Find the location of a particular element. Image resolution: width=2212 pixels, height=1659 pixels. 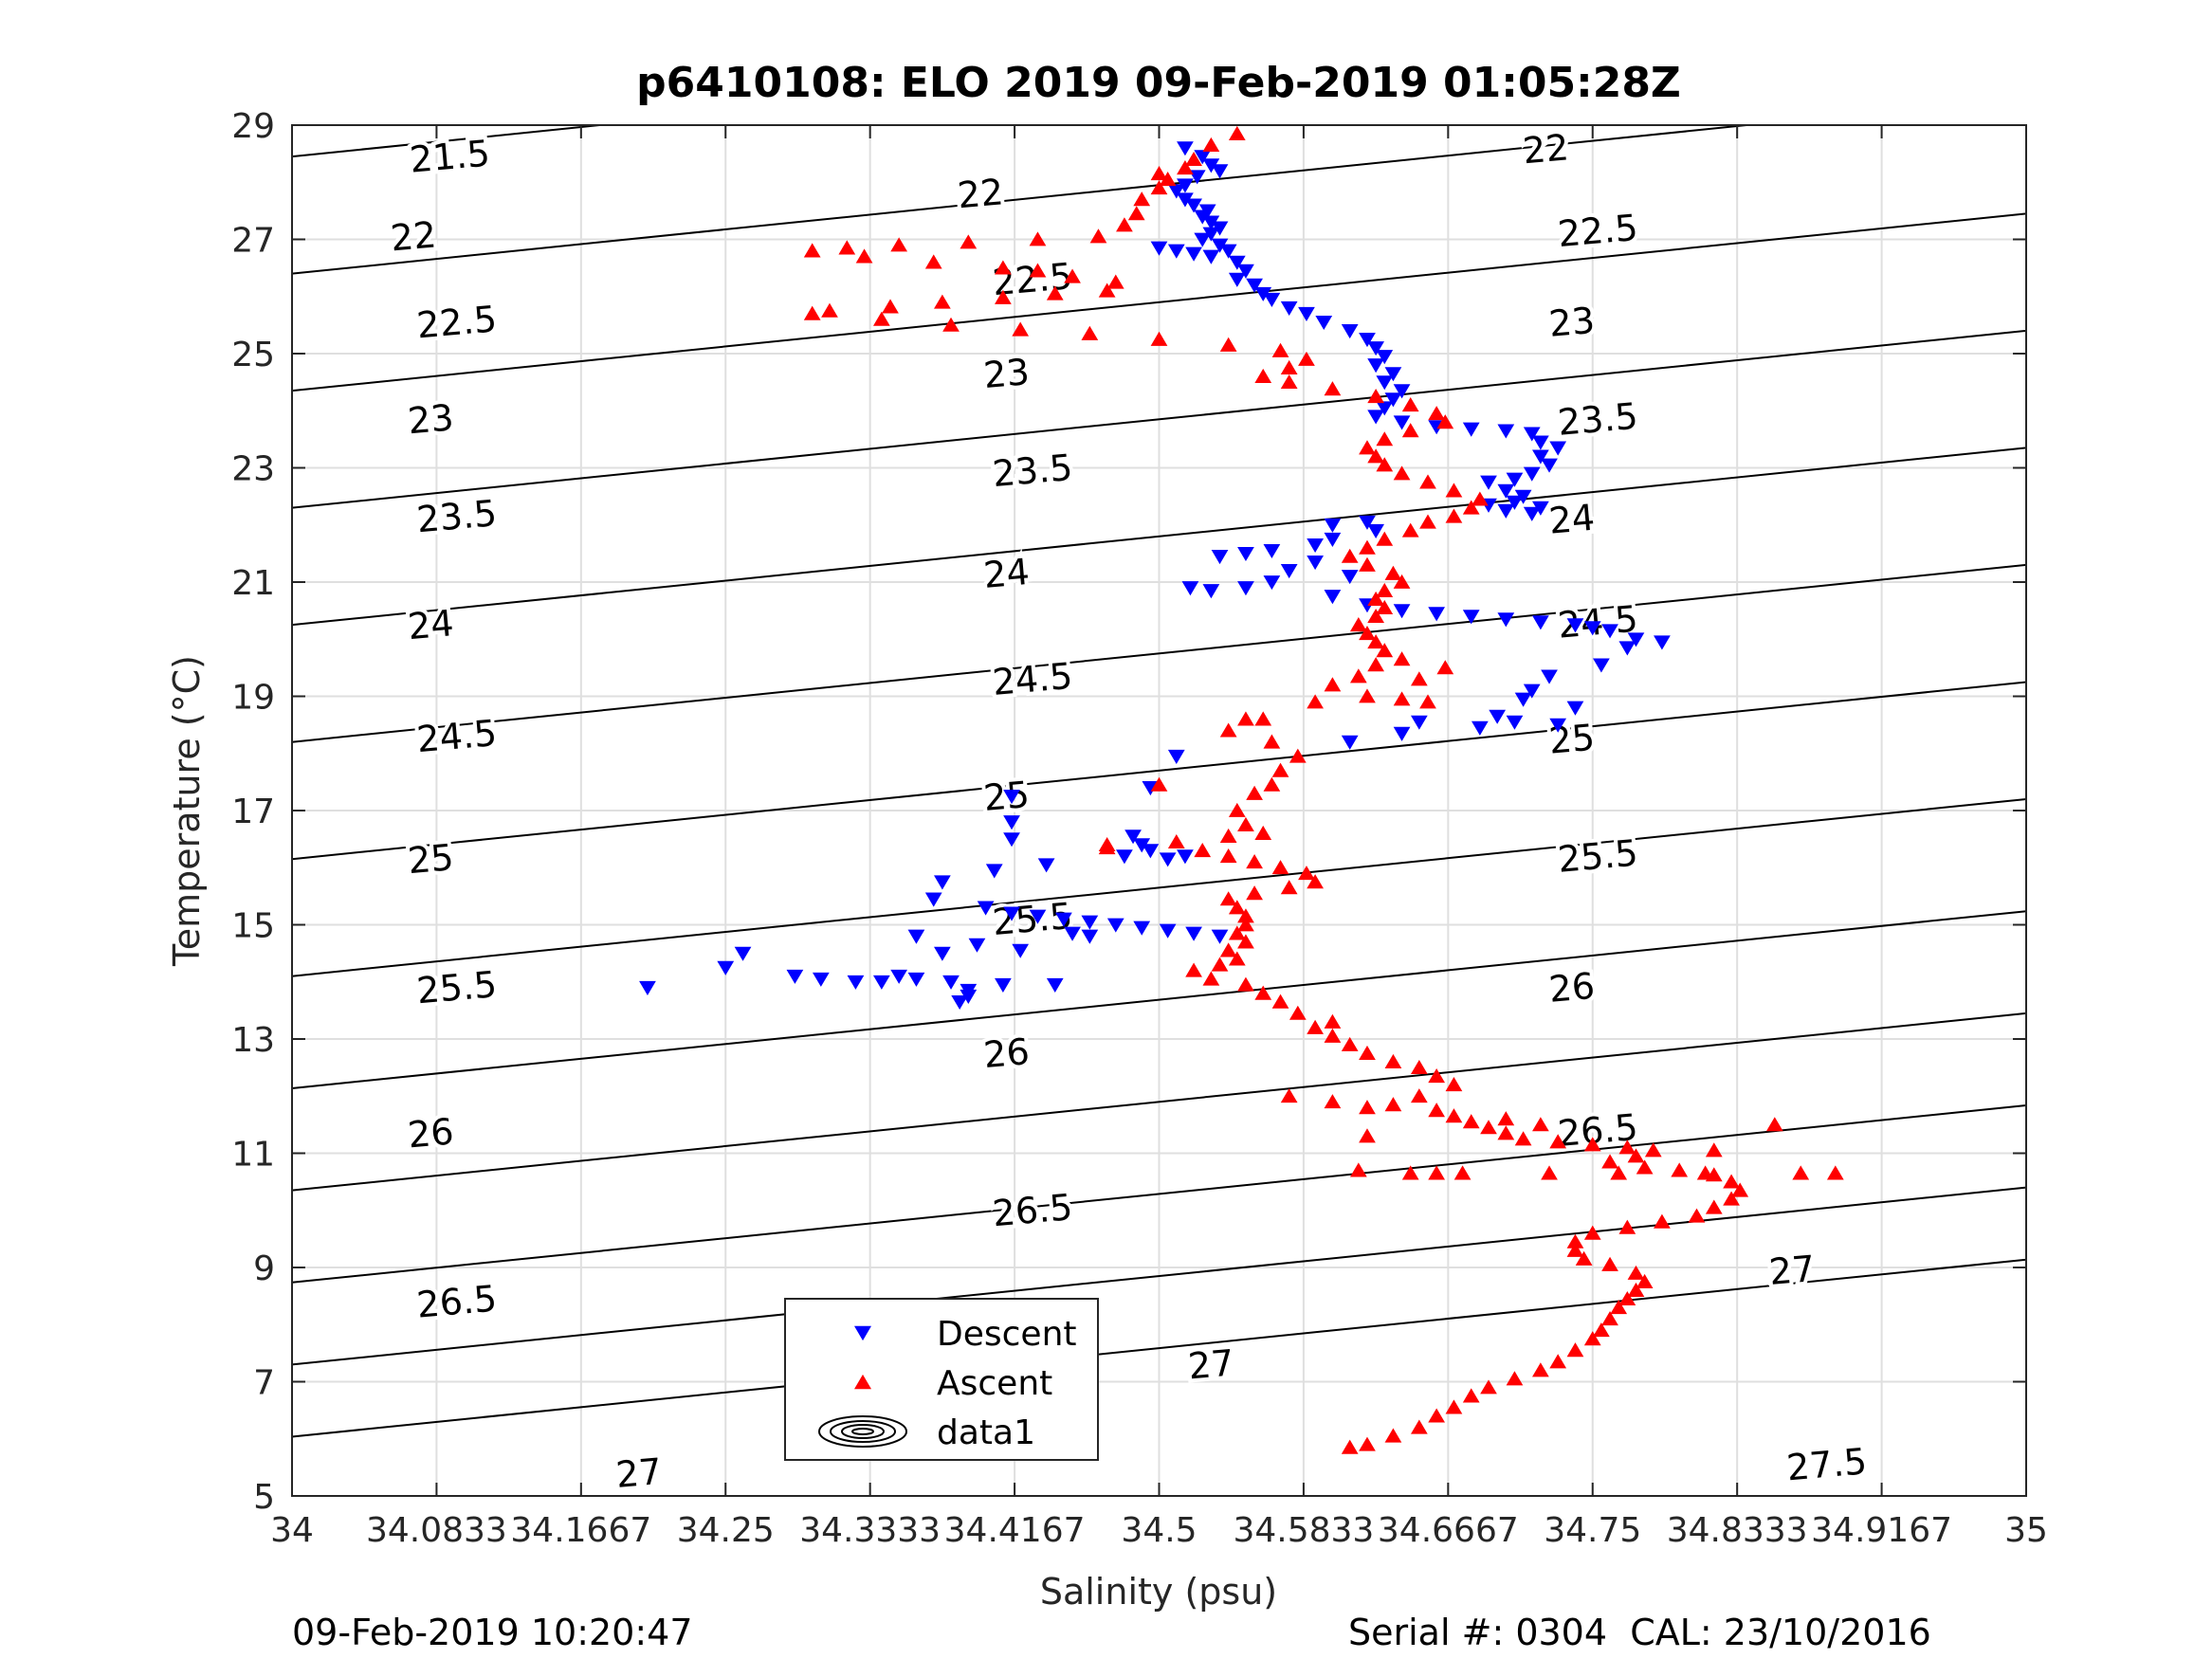

y-tick-label: 17 is located at coordinates (253, 812).